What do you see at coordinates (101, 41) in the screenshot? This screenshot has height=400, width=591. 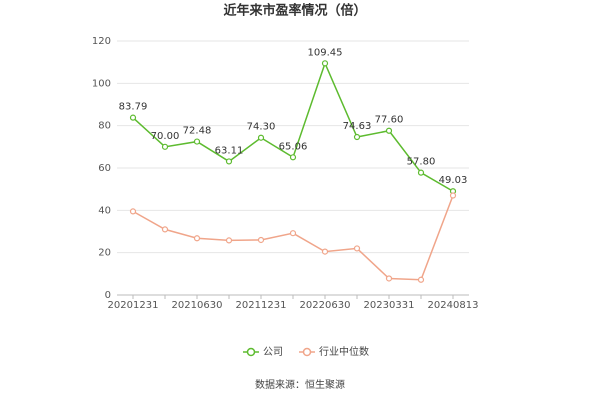 I see `y-tick-label: 120` at bounding box center [101, 41].